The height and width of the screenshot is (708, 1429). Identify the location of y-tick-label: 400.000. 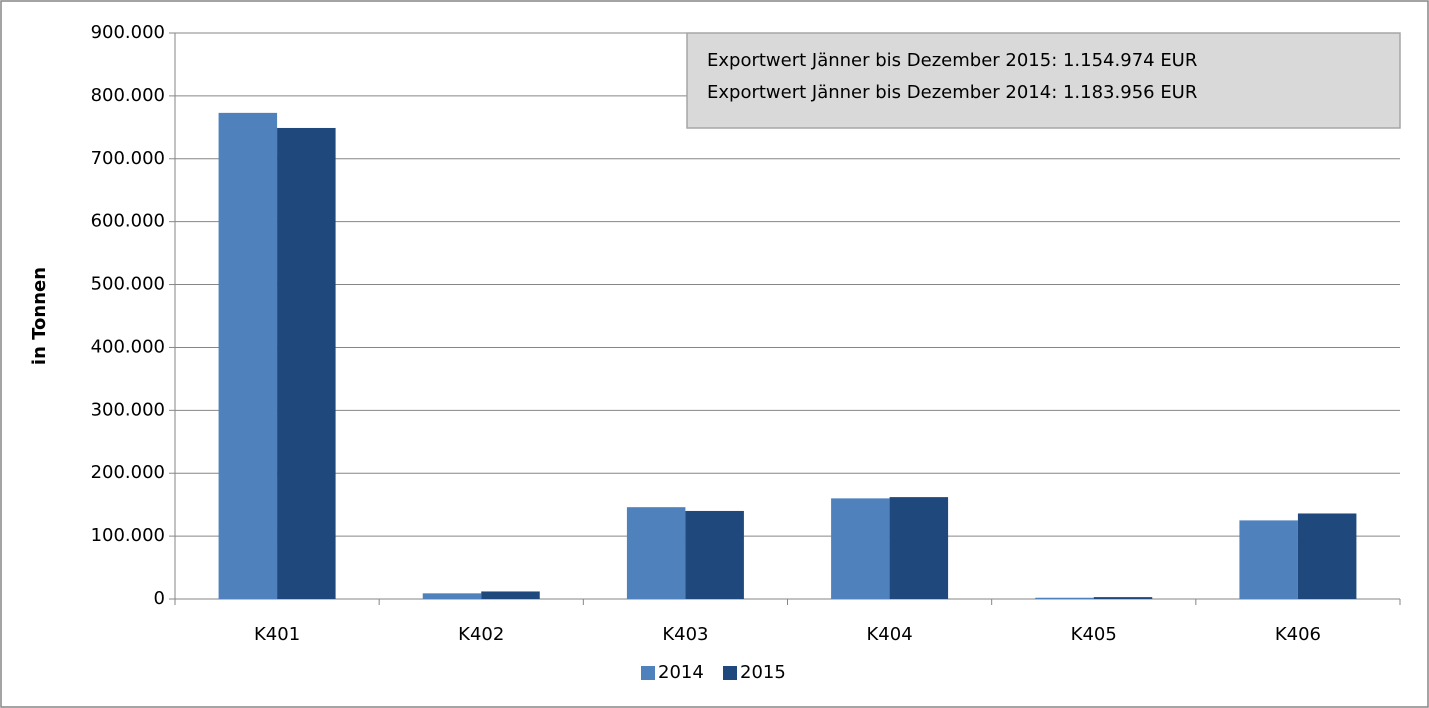
(128, 346).